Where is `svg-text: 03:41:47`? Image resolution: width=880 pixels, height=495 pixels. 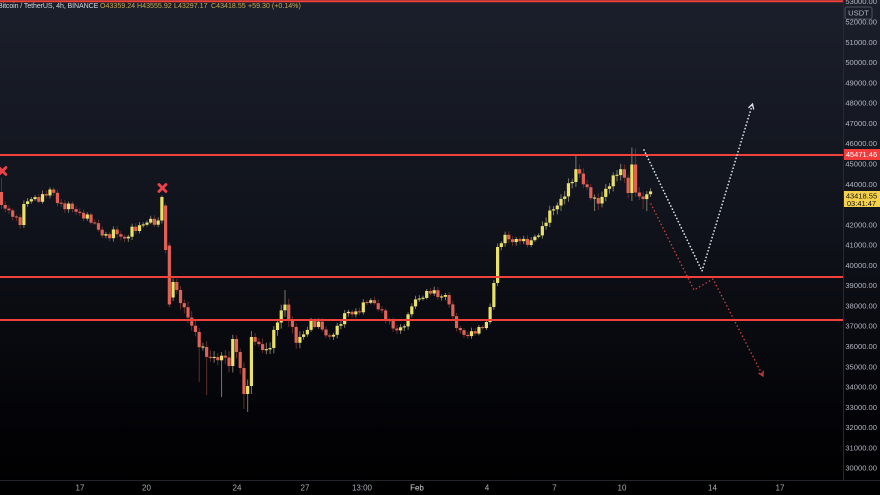
svg-text: 03:41:47 is located at coordinates (861, 203).